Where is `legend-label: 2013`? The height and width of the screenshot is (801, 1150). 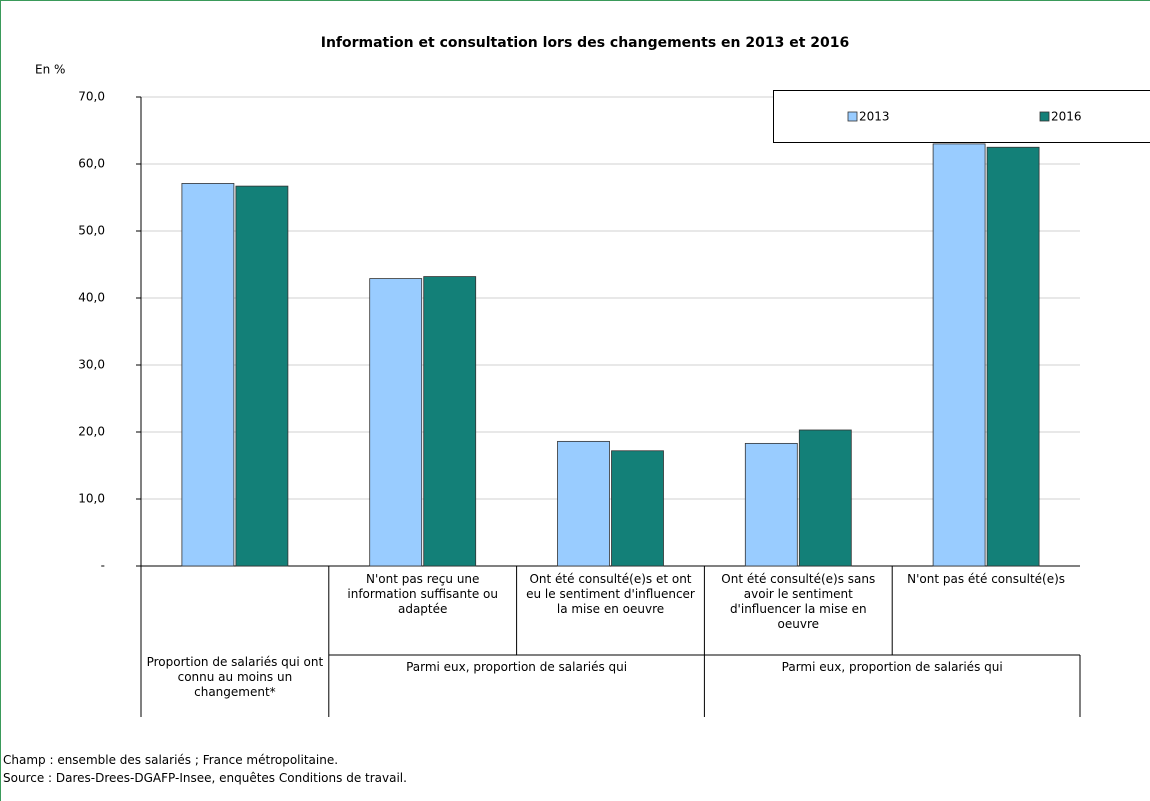
legend-label: 2013 is located at coordinates (874, 117).